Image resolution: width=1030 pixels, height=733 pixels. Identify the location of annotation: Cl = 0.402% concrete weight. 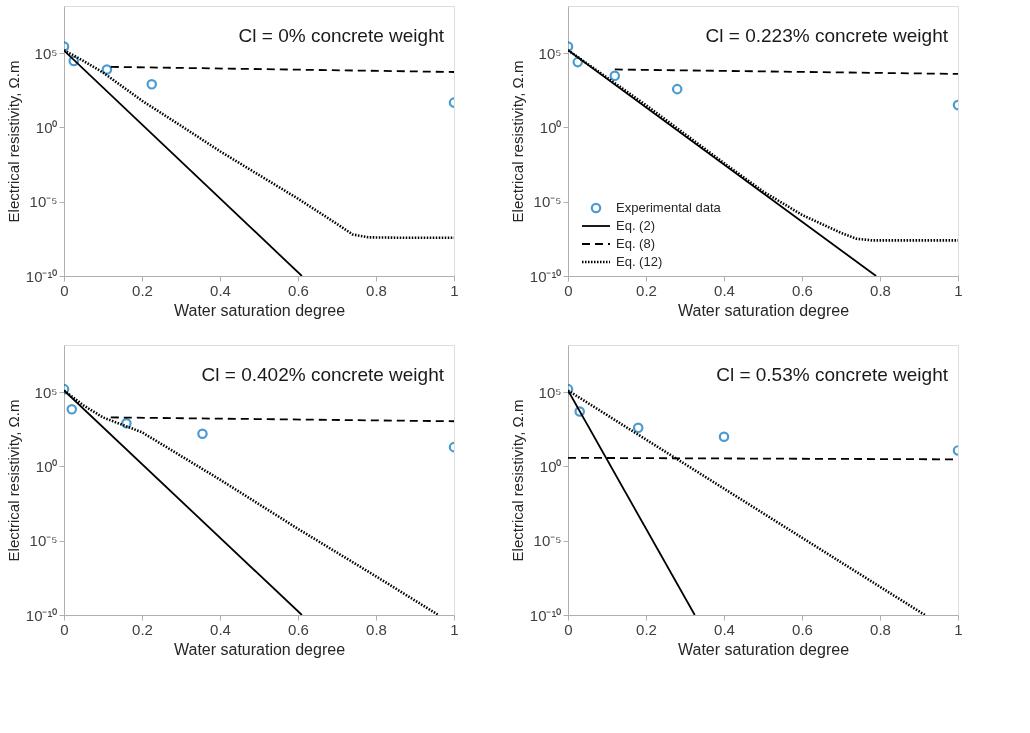
(323, 374).